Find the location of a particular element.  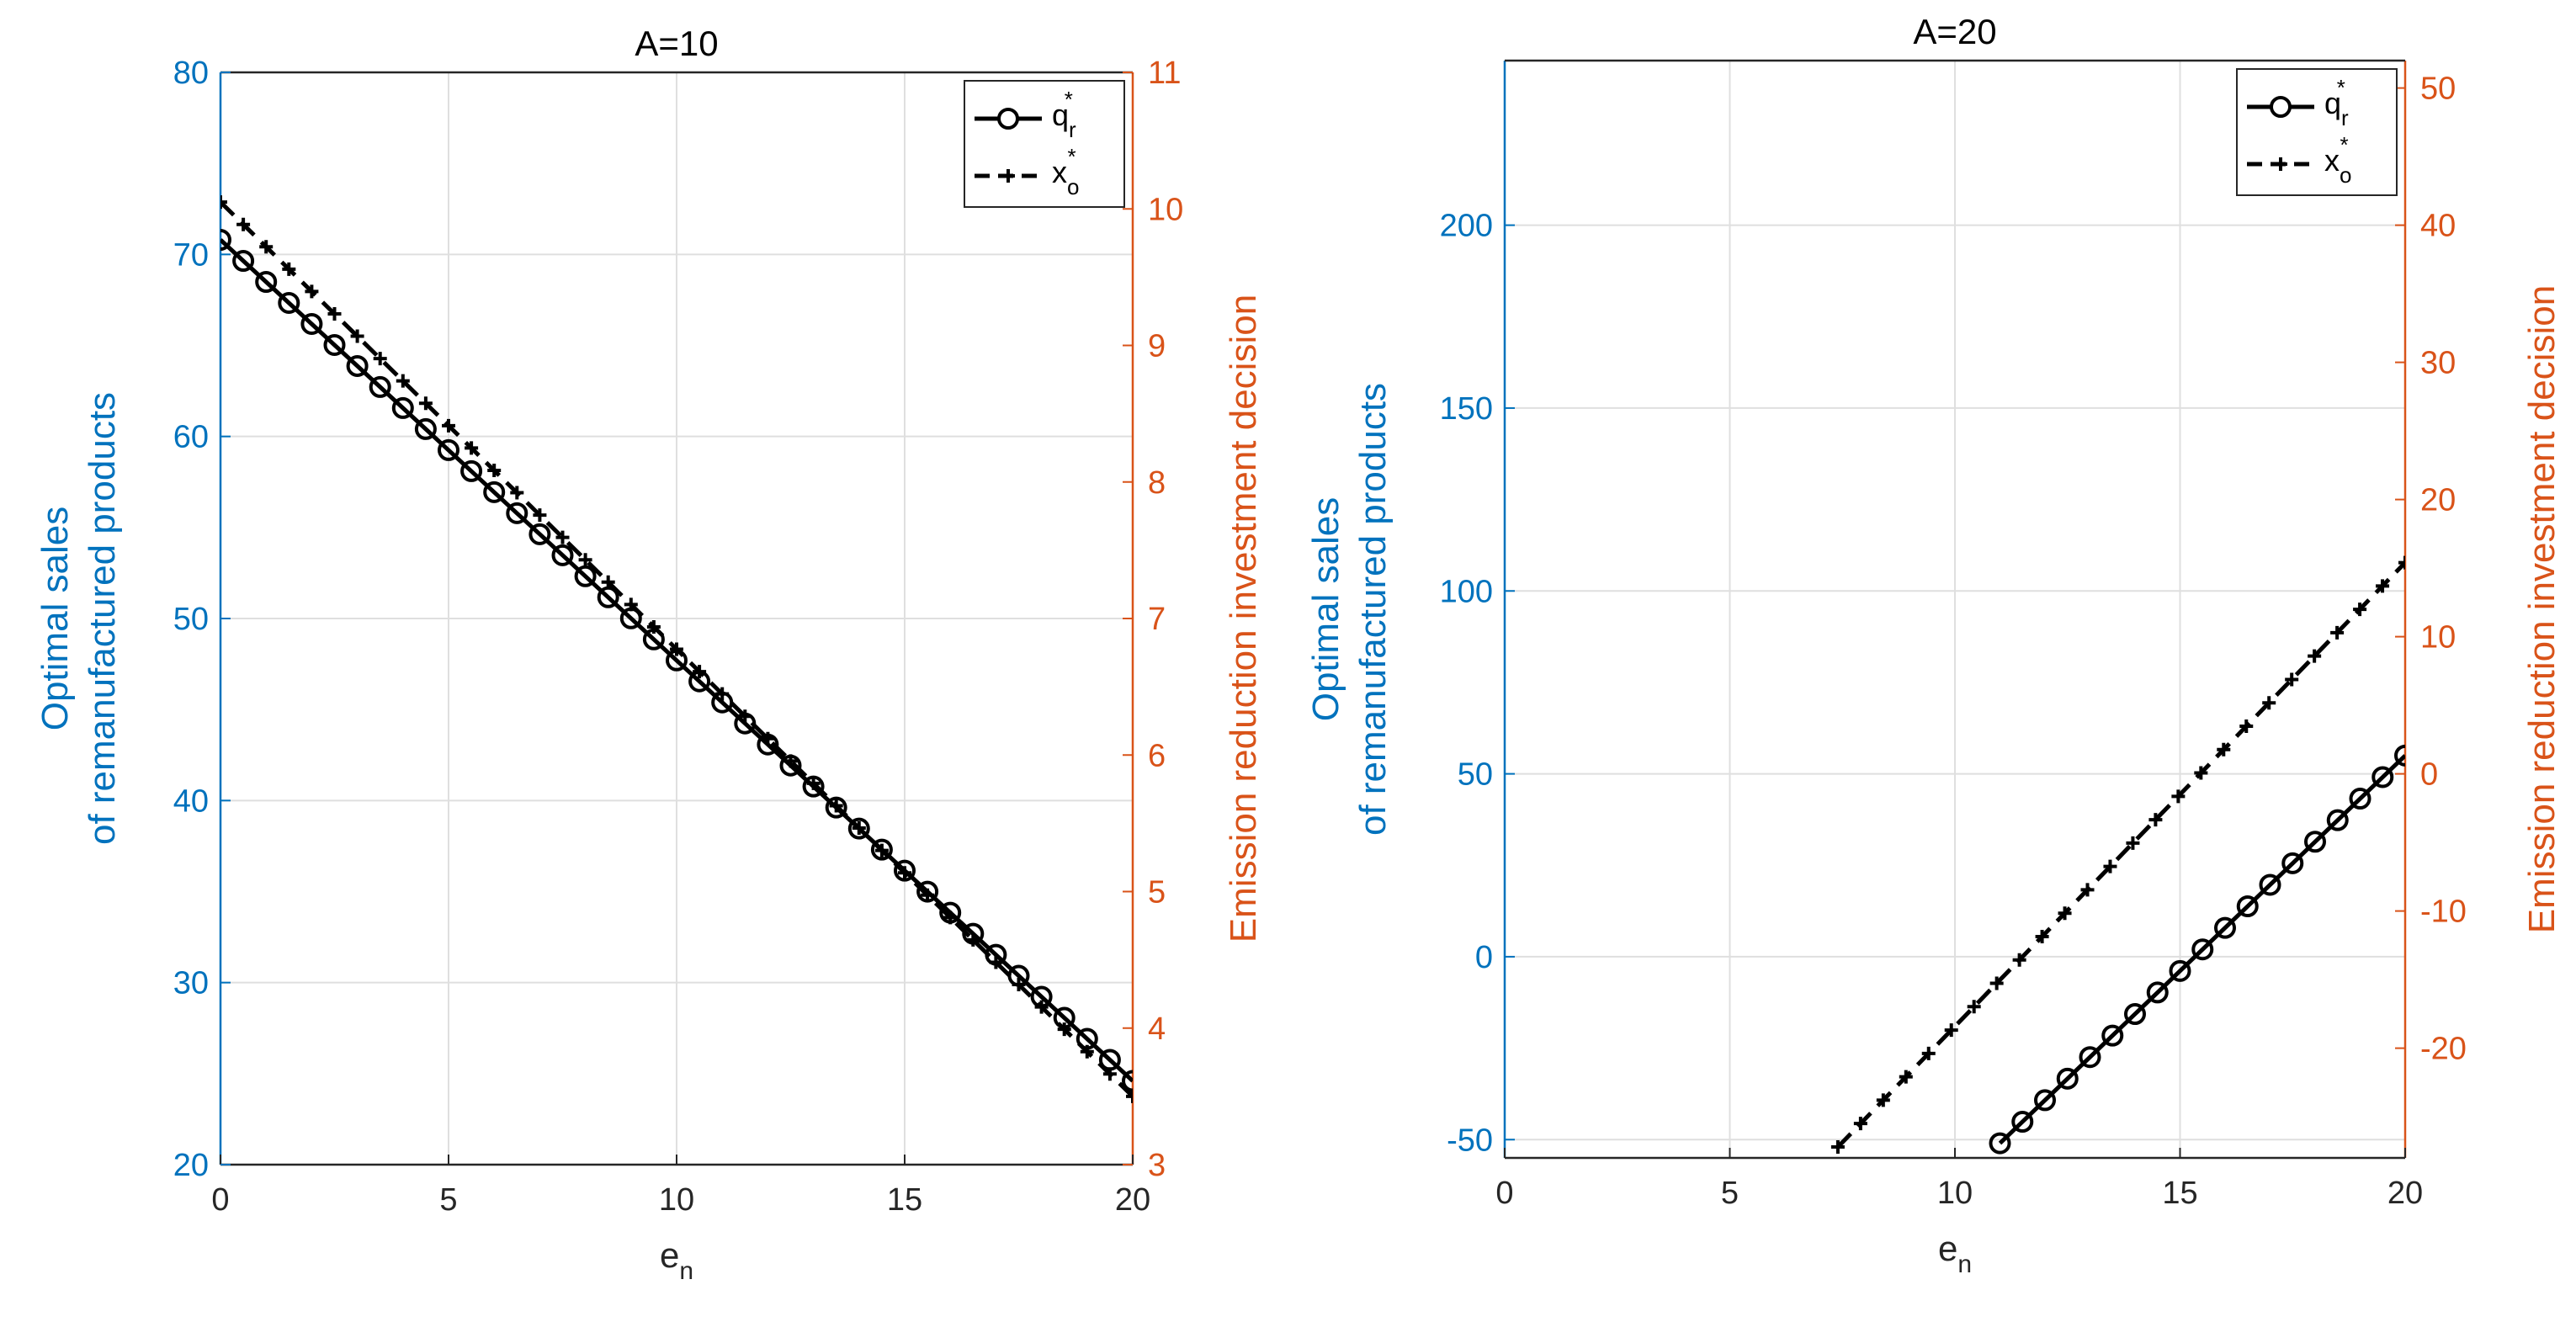

y-left-tick-label: 0 is located at coordinates (1484, 958).